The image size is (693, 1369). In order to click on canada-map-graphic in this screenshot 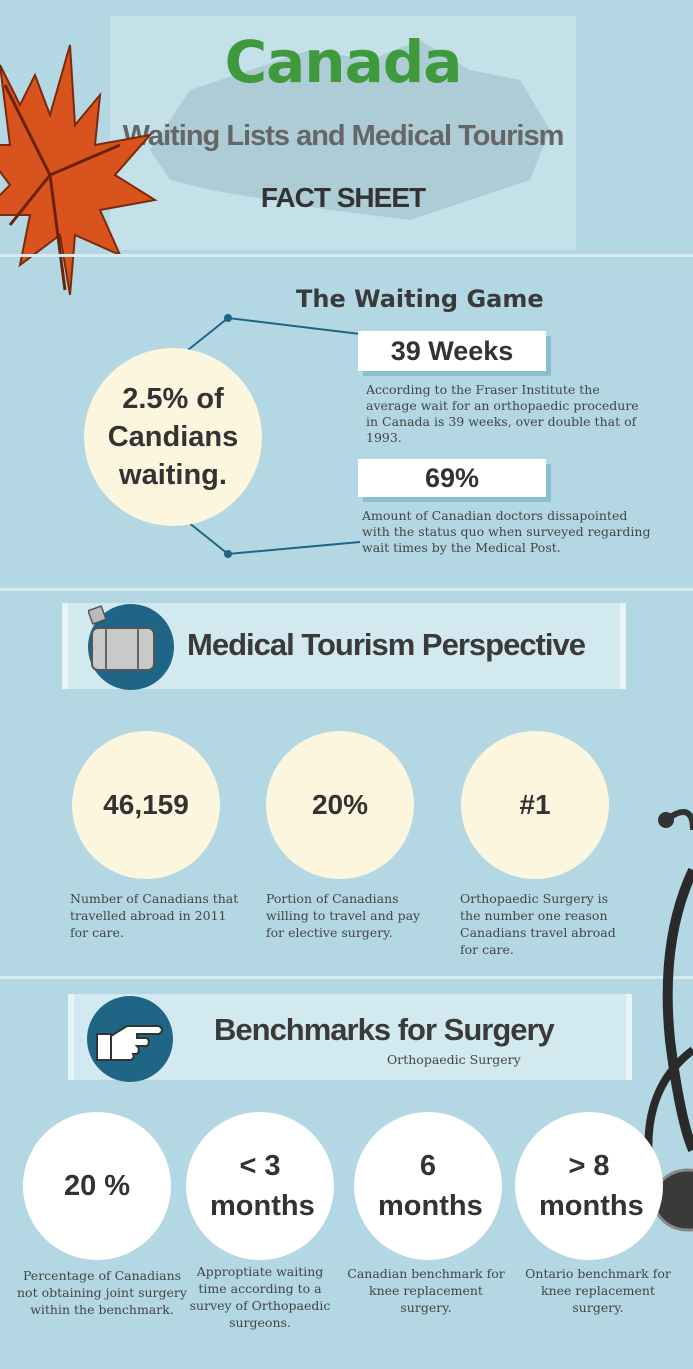, I will do `click(350, 130)`.